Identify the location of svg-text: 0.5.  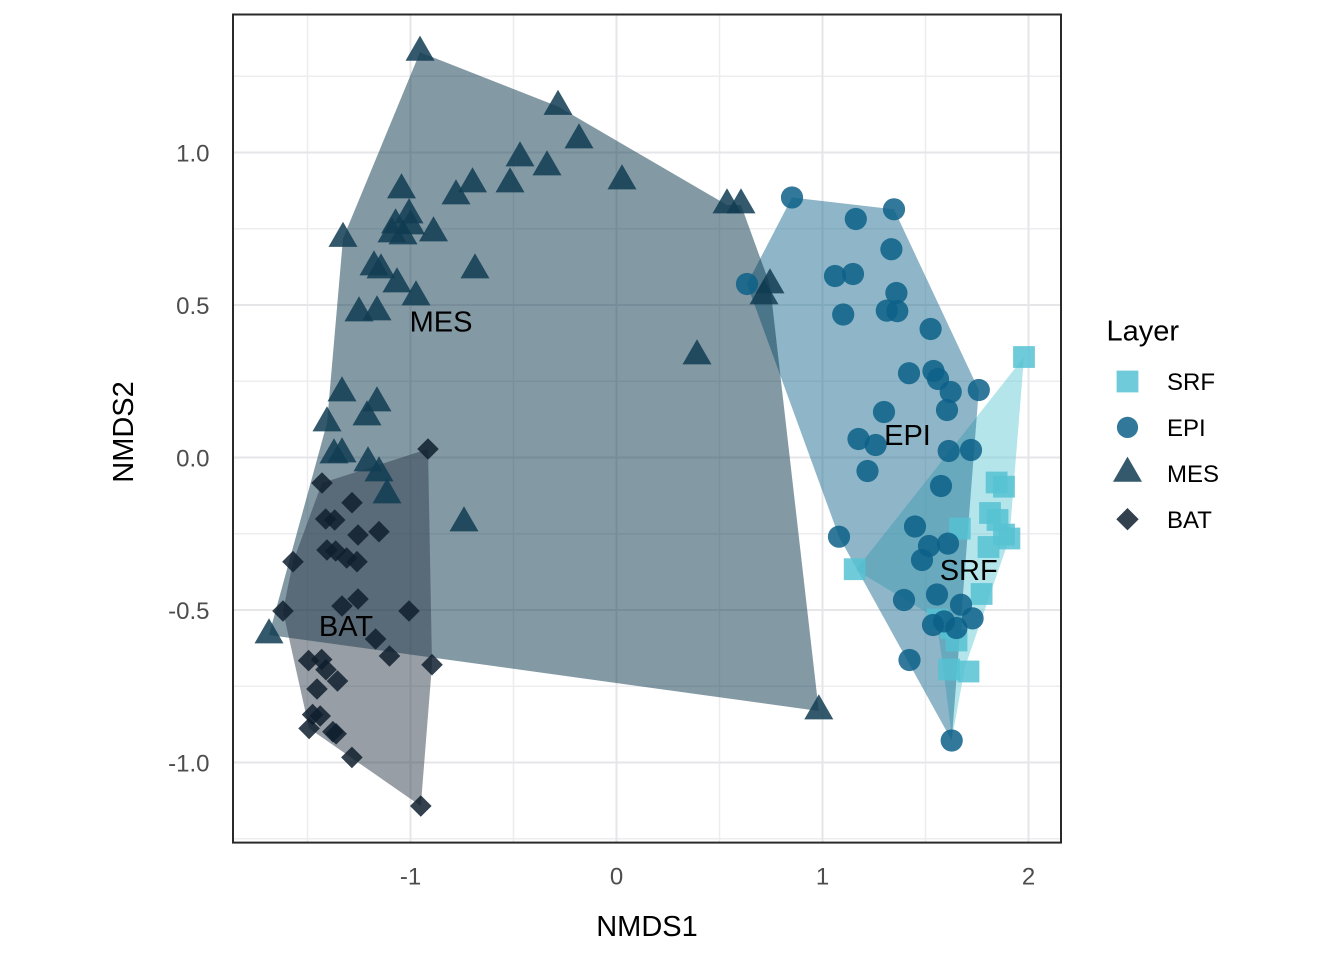
(192, 306).